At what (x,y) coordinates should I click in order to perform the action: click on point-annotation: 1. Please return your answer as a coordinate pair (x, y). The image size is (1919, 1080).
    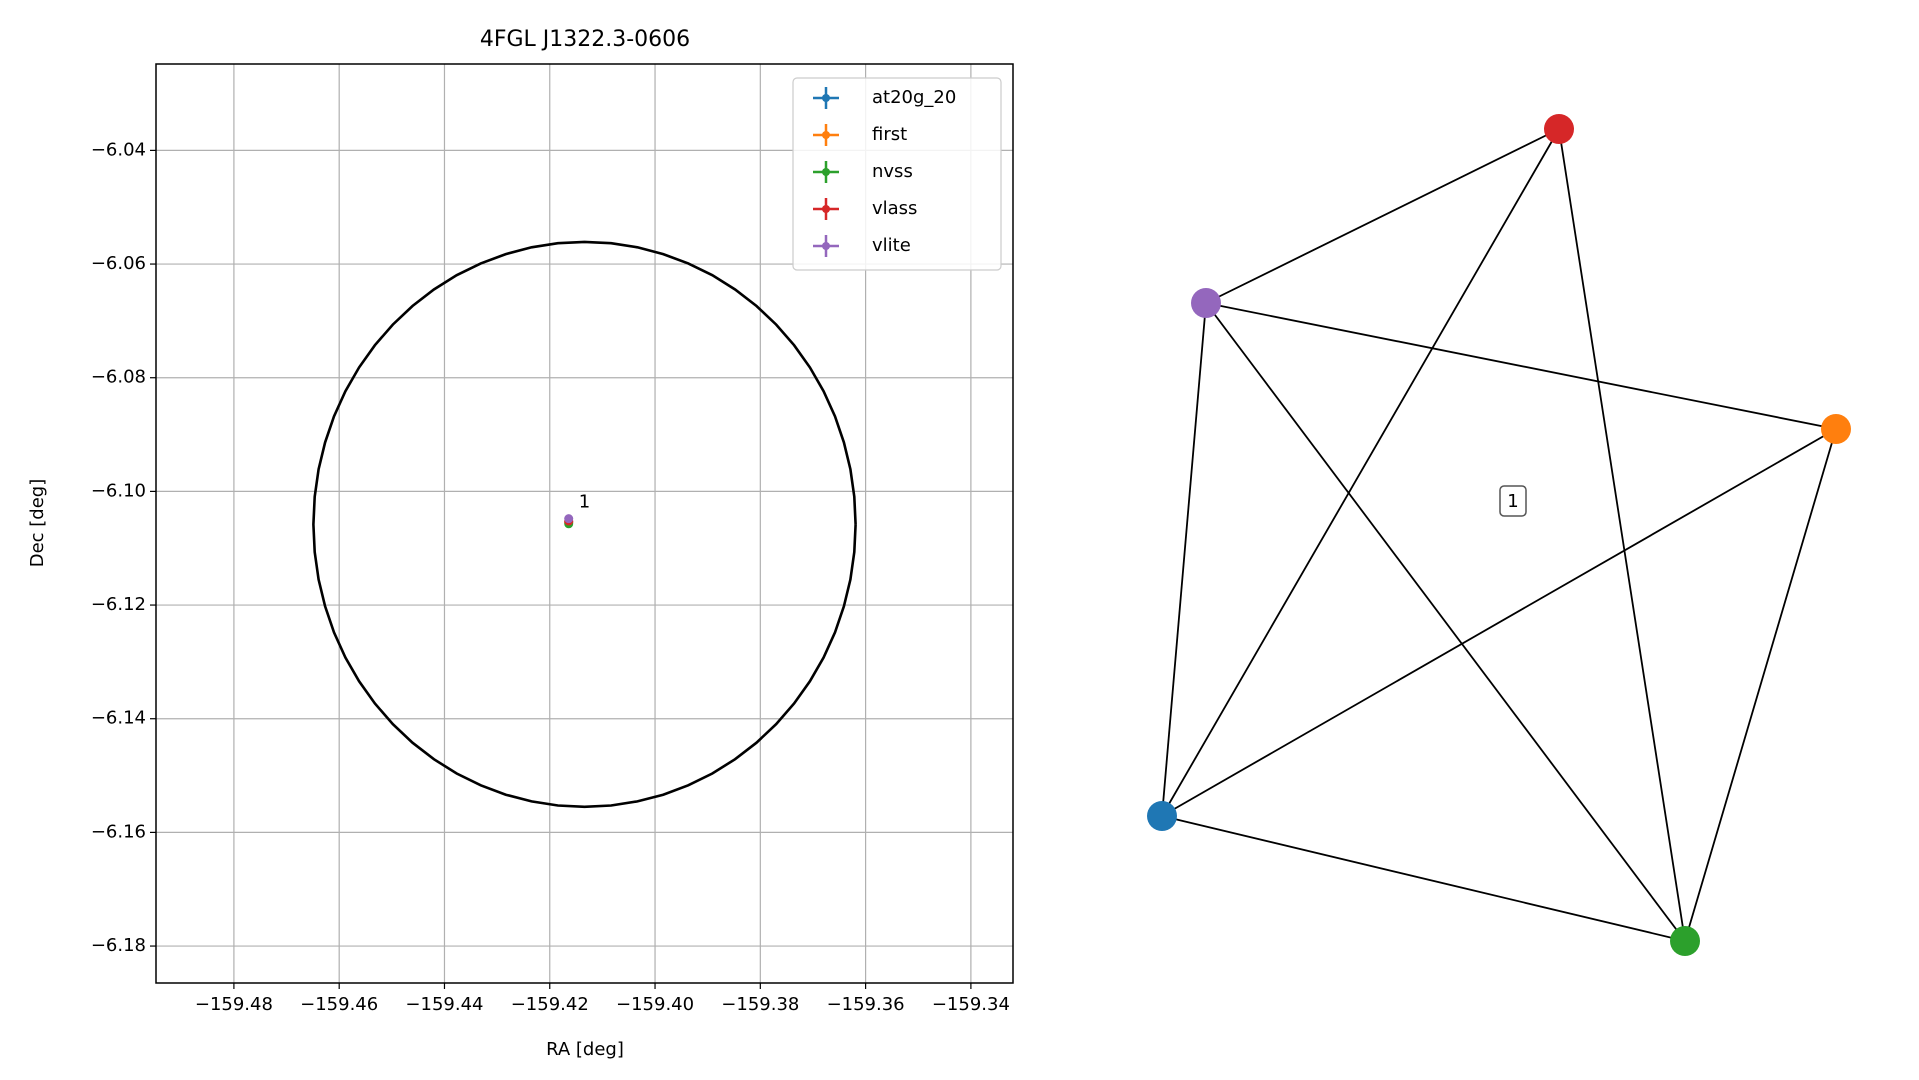
    Looking at the image, I should click on (584, 502).